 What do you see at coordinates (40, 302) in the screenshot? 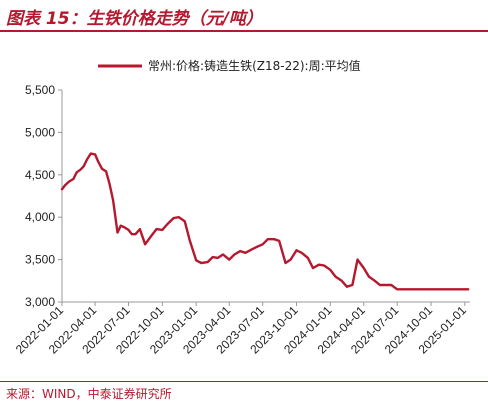
I see `y-tick-label: 3,000` at bounding box center [40, 302].